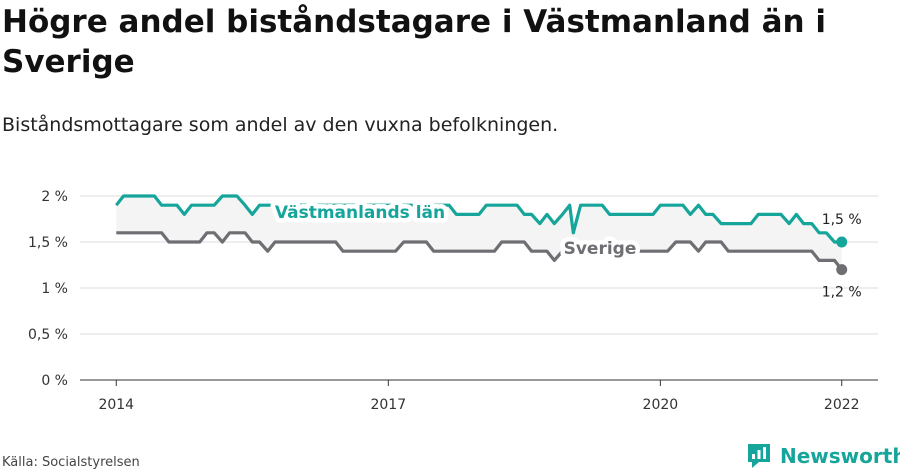 This screenshot has height=474, width=900. What do you see at coordinates (48, 243) in the screenshot?
I see `y-tick-label: 1,5 %` at bounding box center [48, 243].